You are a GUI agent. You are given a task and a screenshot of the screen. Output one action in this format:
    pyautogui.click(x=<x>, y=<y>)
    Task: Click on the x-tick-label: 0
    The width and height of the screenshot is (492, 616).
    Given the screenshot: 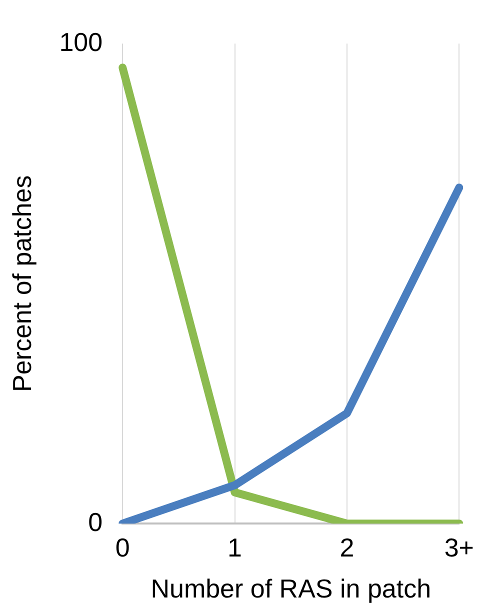 What is the action you would take?
    pyautogui.click(x=122, y=547)
    